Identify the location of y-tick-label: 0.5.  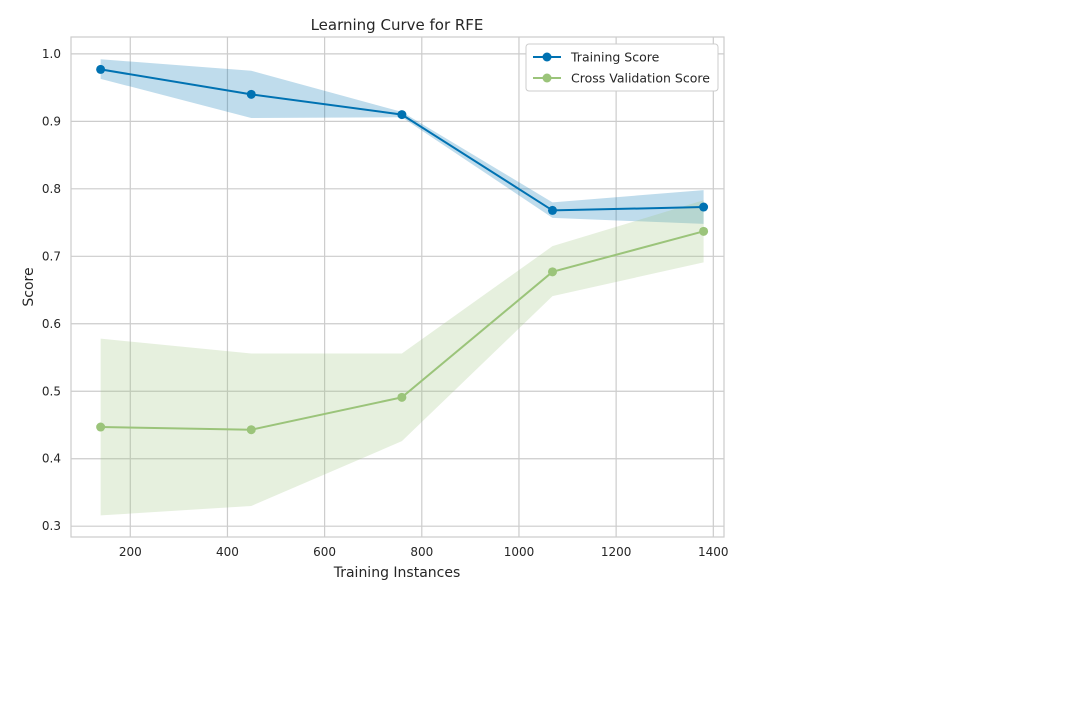
(51, 391).